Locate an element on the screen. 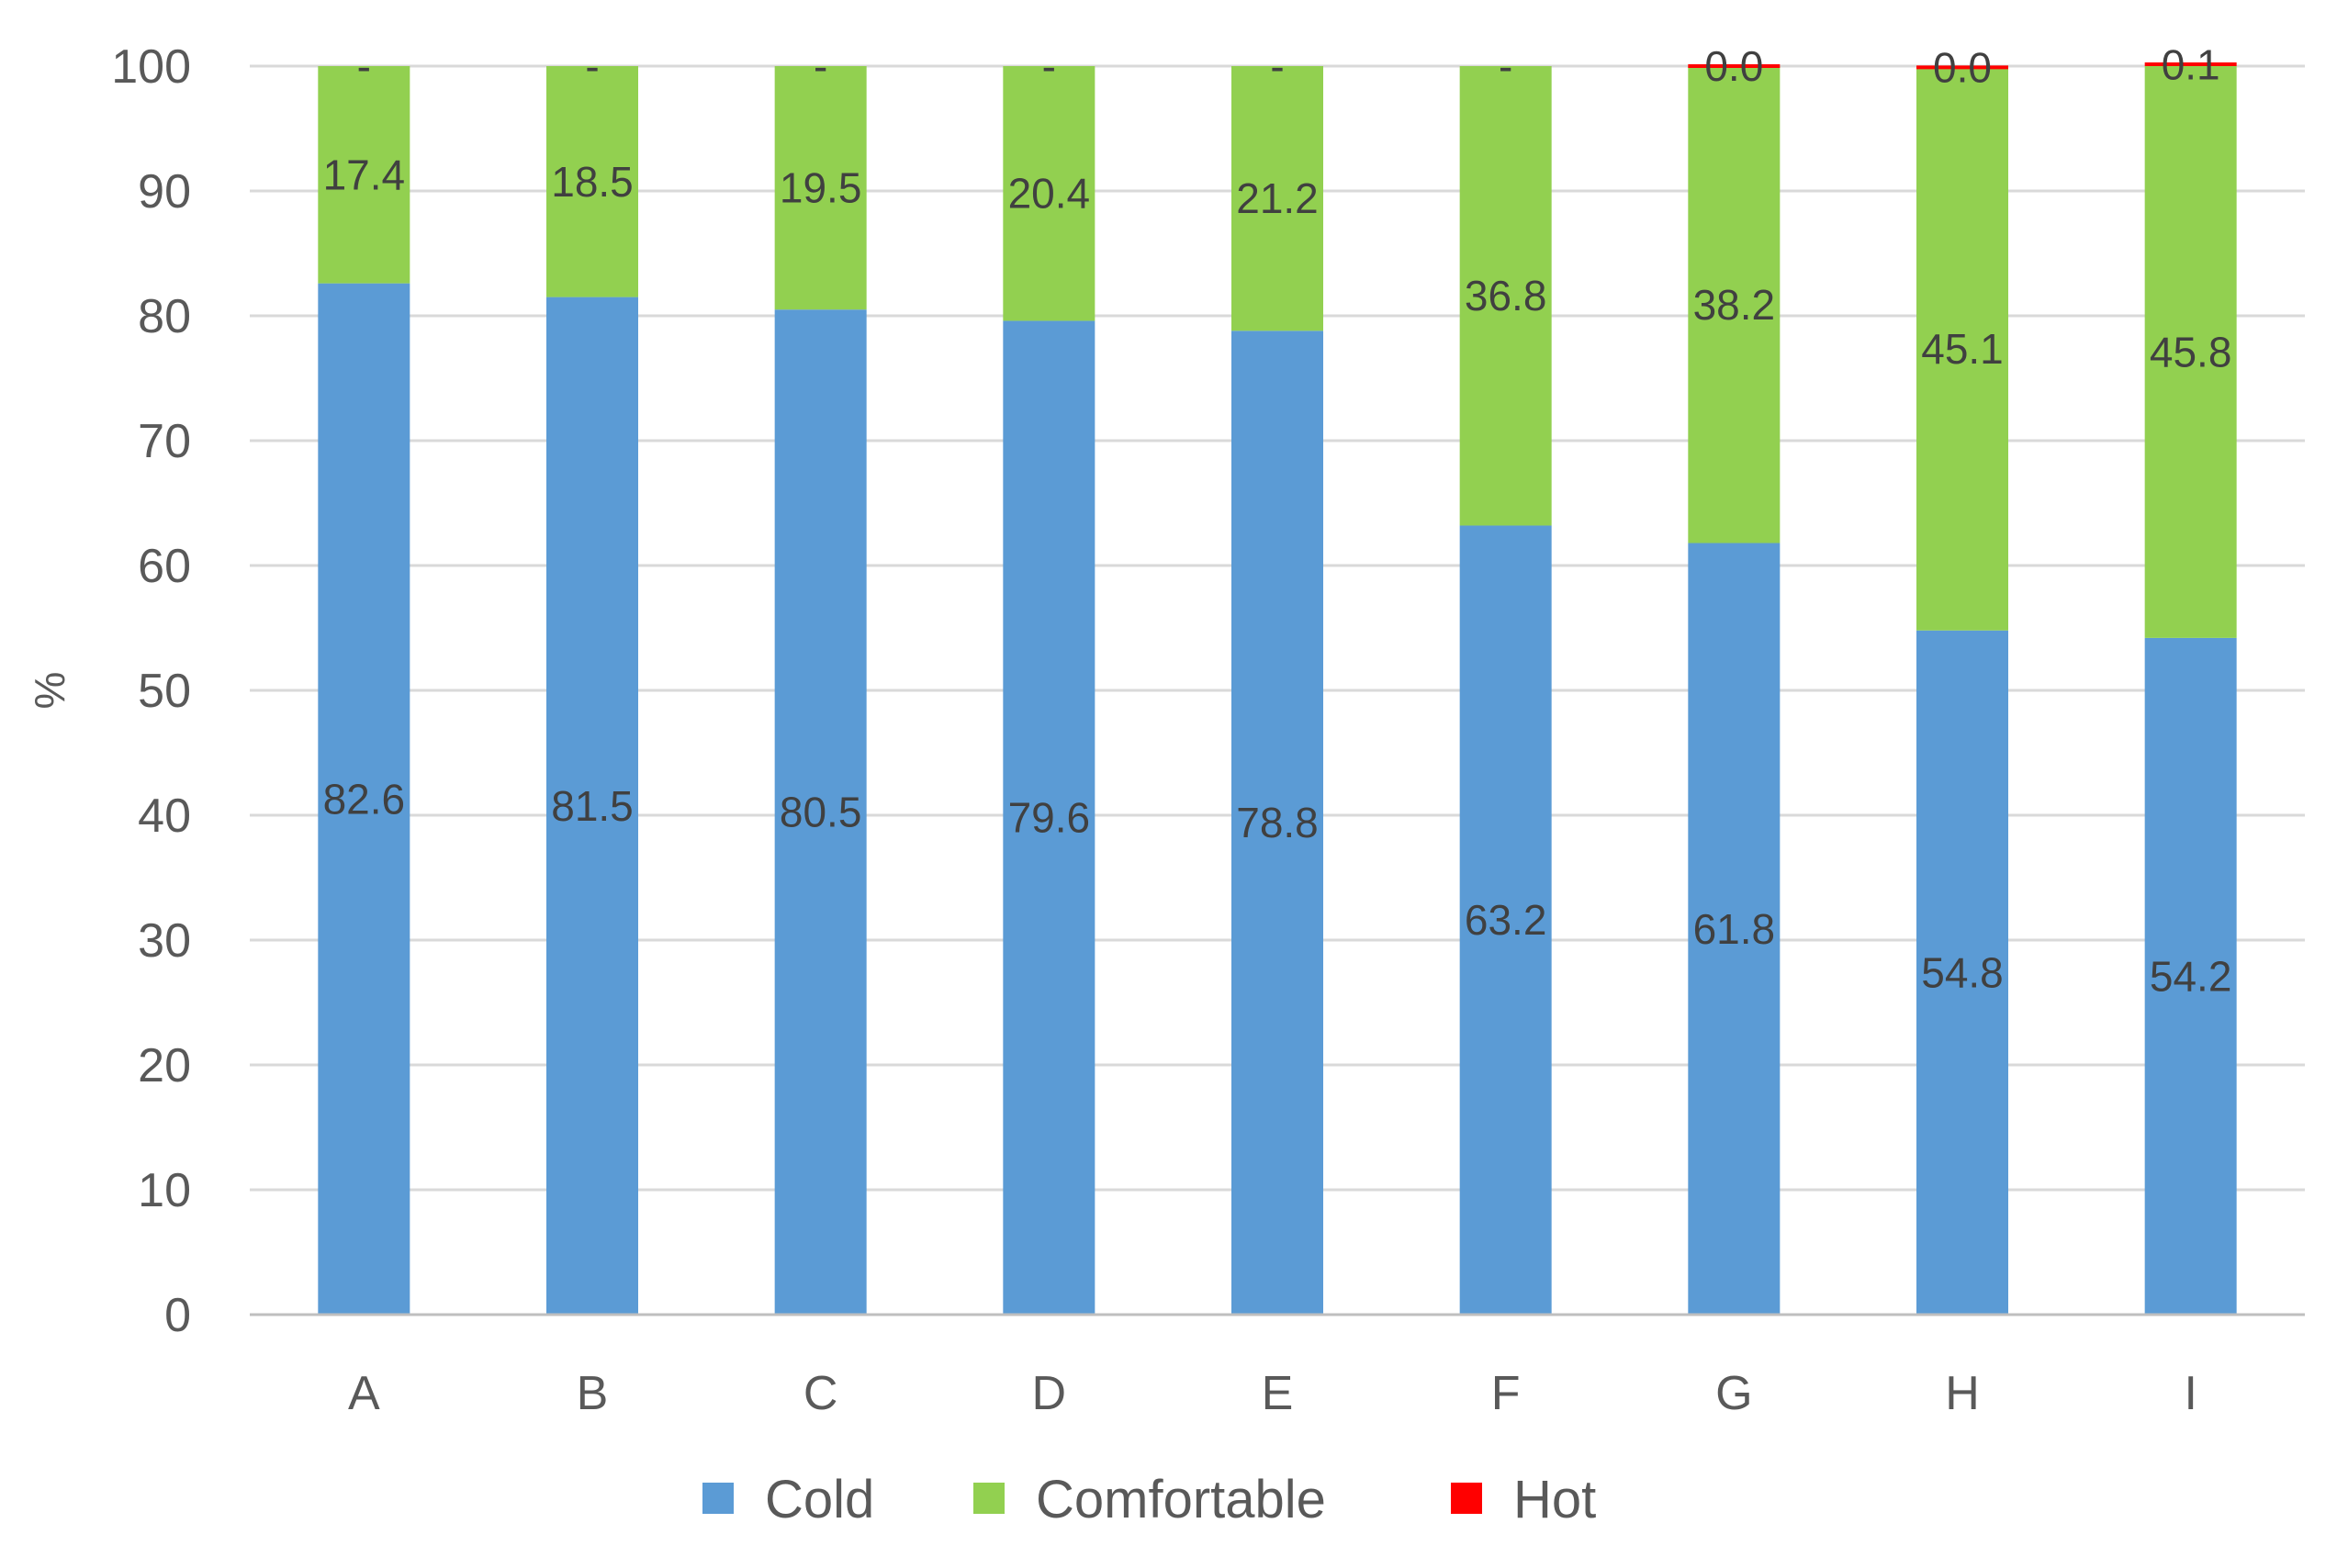 The image size is (2337, 1568). x-tick-label: H is located at coordinates (1962, 1393).